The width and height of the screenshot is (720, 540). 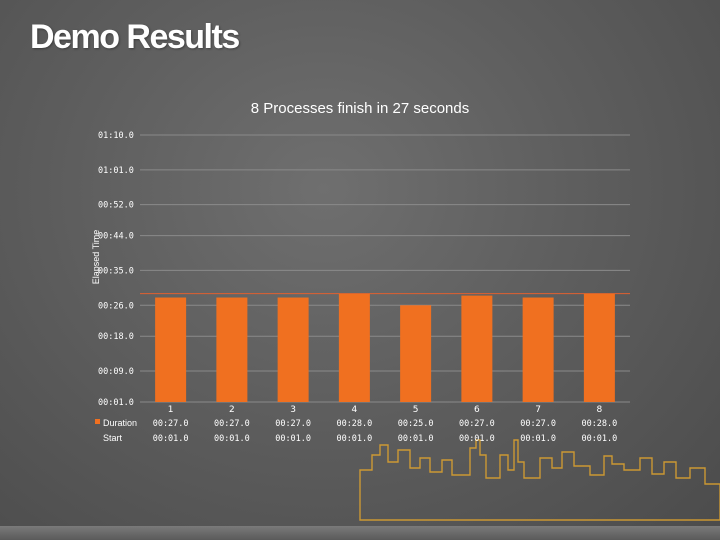 What do you see at coordinates (416, 410) in the screenshot?
I see `category-label: 5` at bounding box center [416, 410].